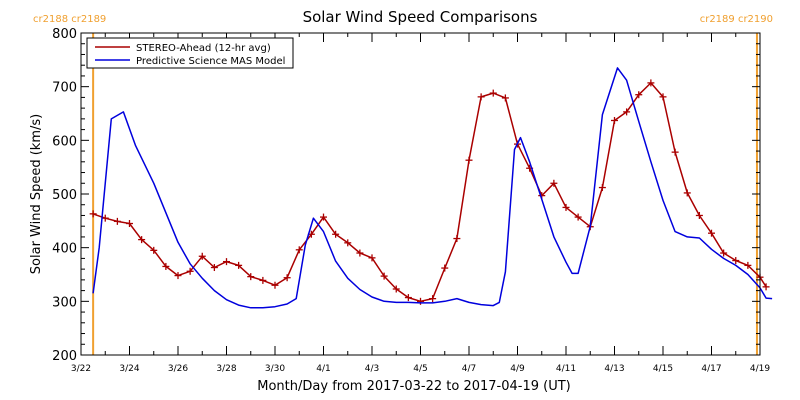 Image resolution: width=800 pixels, height=400 pixels. What do you see at coordinates (663, 369) in the screenshot?
I see `x-tick-label: 4/15` at bounding box center [663, 369].